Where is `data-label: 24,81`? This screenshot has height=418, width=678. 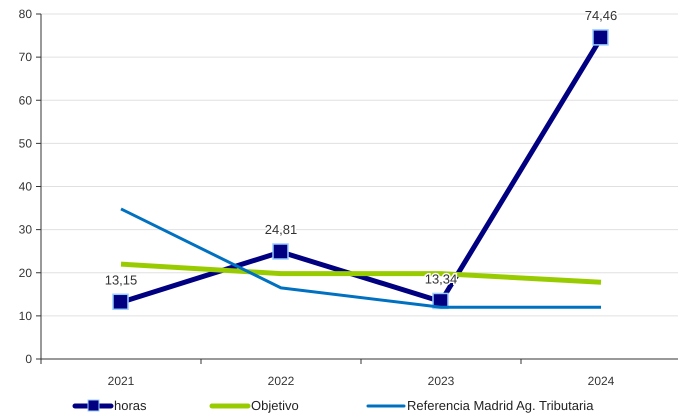
data-label: 24,81 is located at coordinates (281, 230).